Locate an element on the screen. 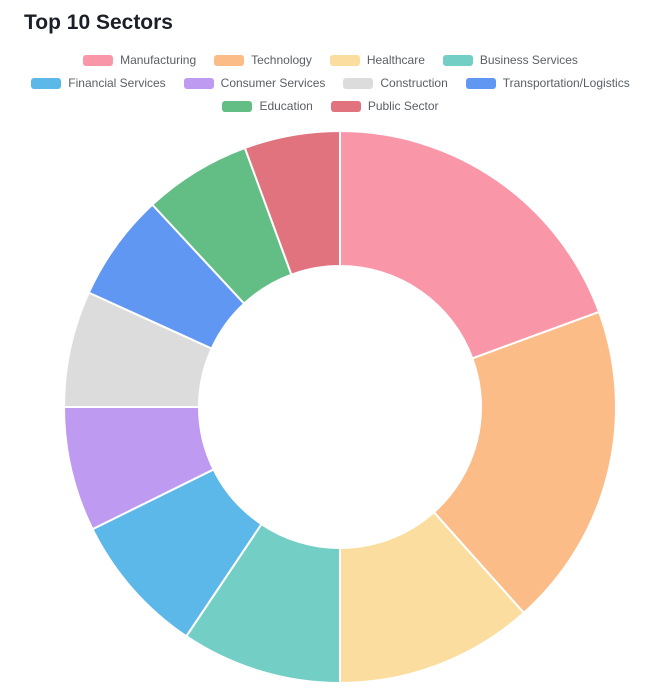 Image resolution: width=661 pixels, height=699 pixels. donut-slice-manufacturing is located at coordinates (470, 245).